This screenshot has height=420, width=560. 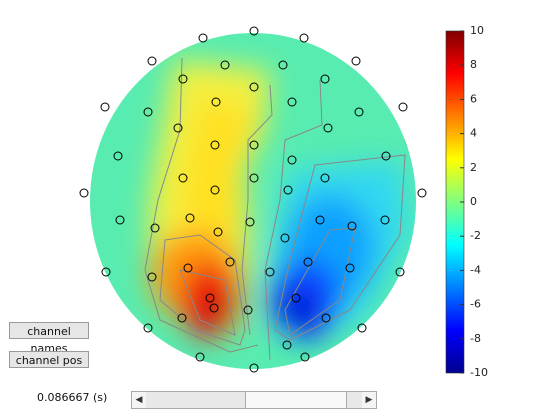 I want to click on colorbar-tick-label: -8, so click(x=475, y=338).